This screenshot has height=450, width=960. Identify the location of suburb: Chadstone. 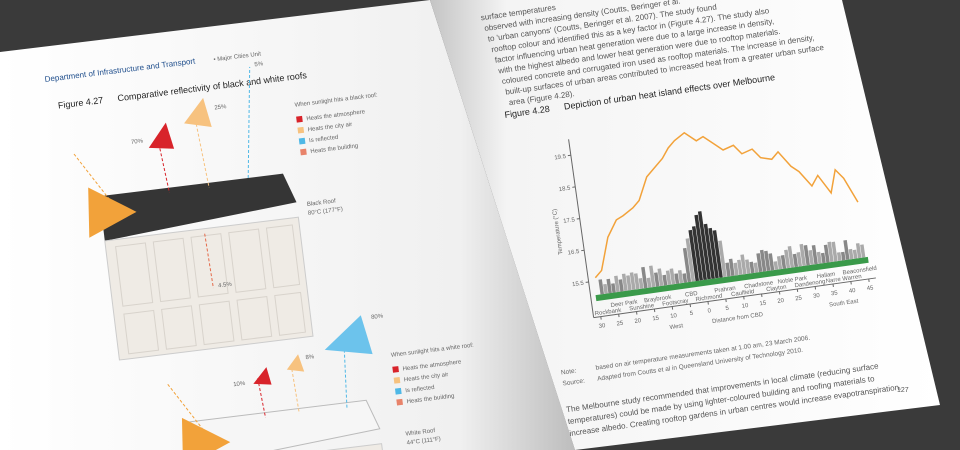
(759, 285).